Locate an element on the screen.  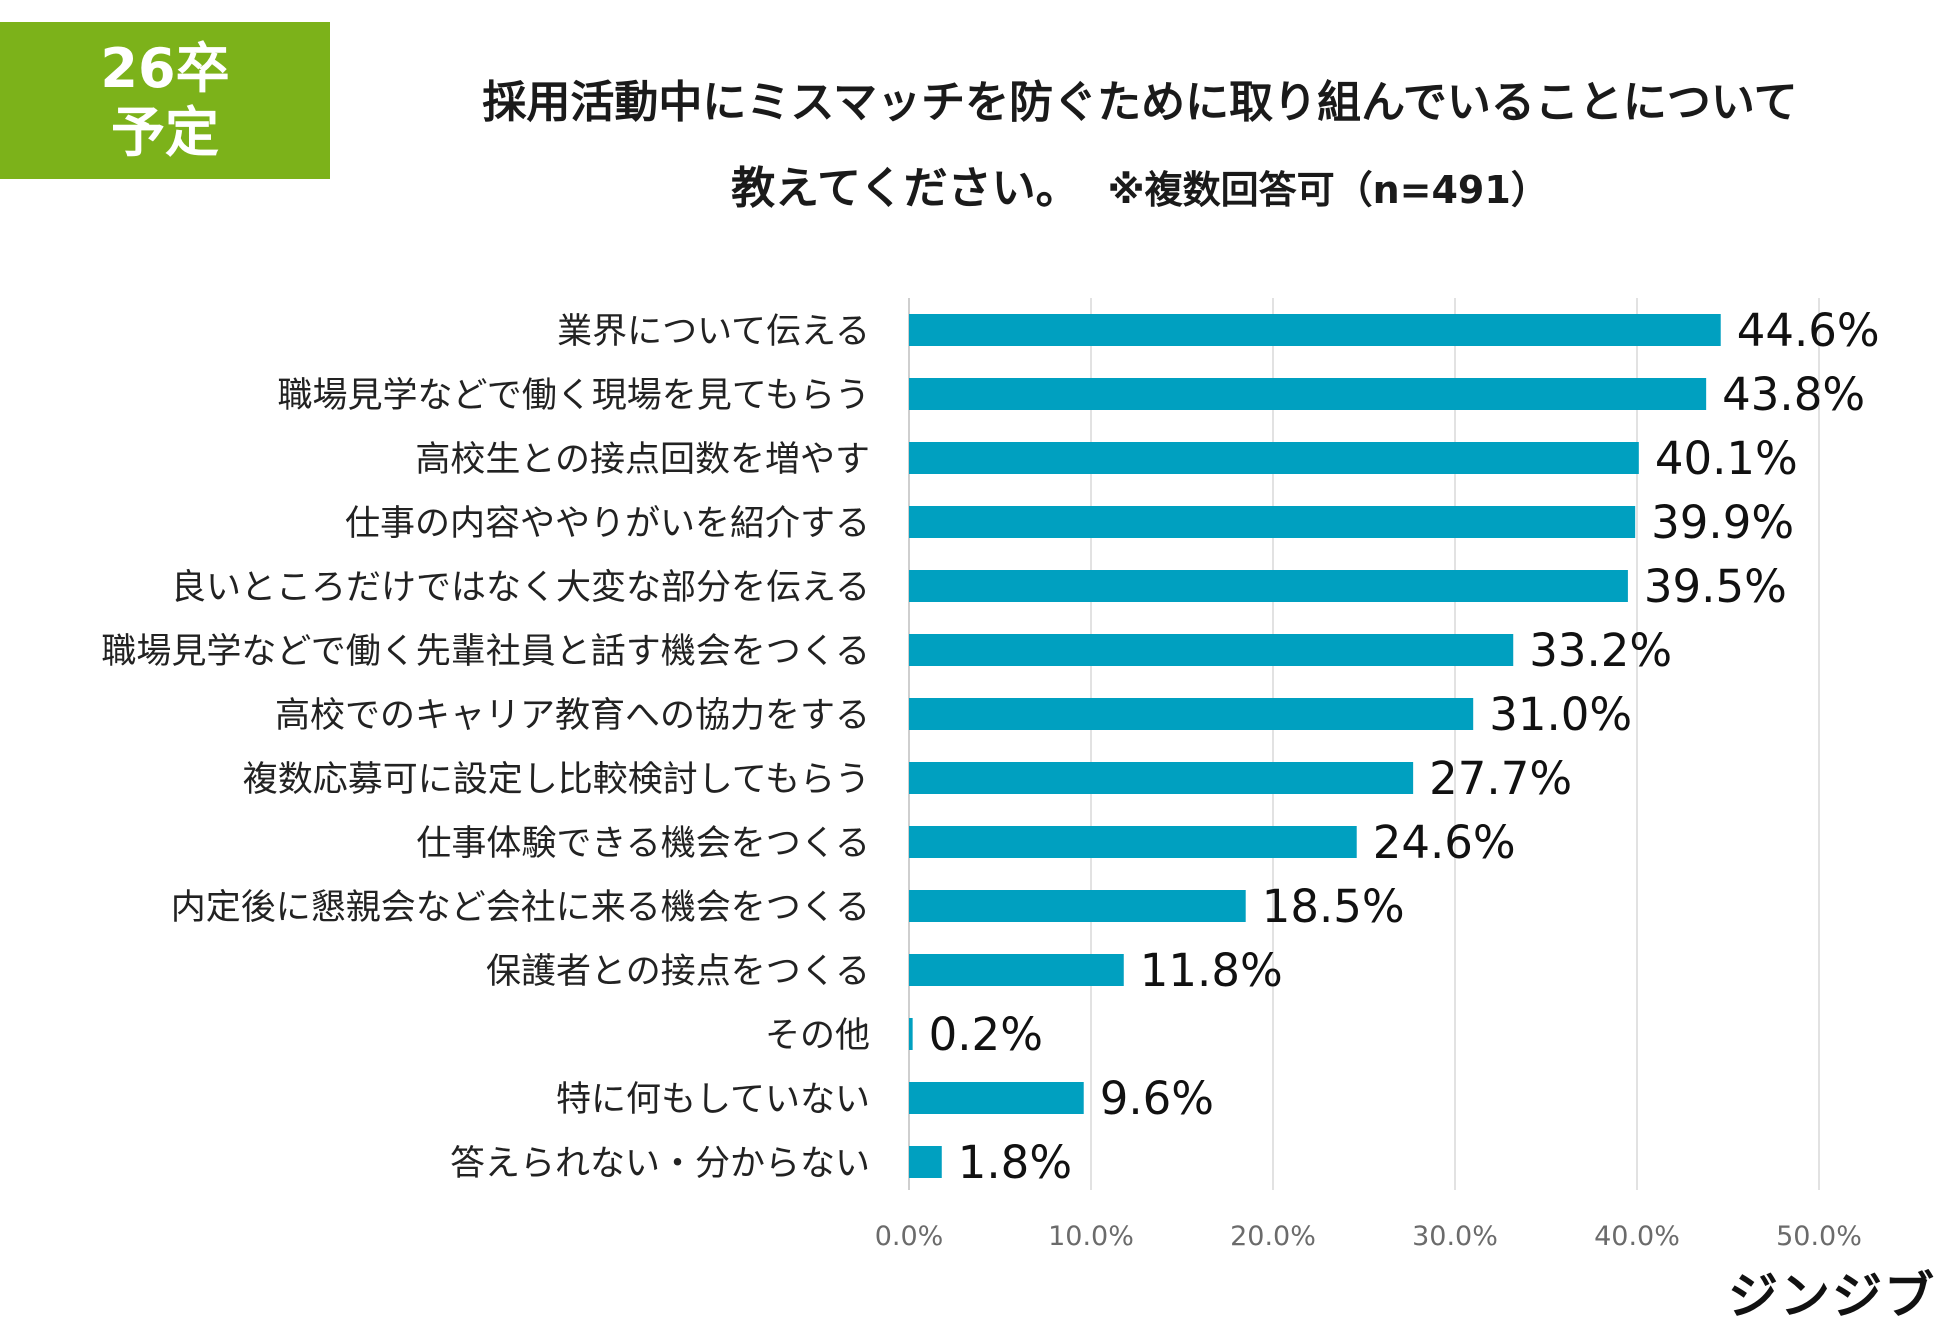
x-tick-label: 20.0% is located at coordinates (1273, 1236).